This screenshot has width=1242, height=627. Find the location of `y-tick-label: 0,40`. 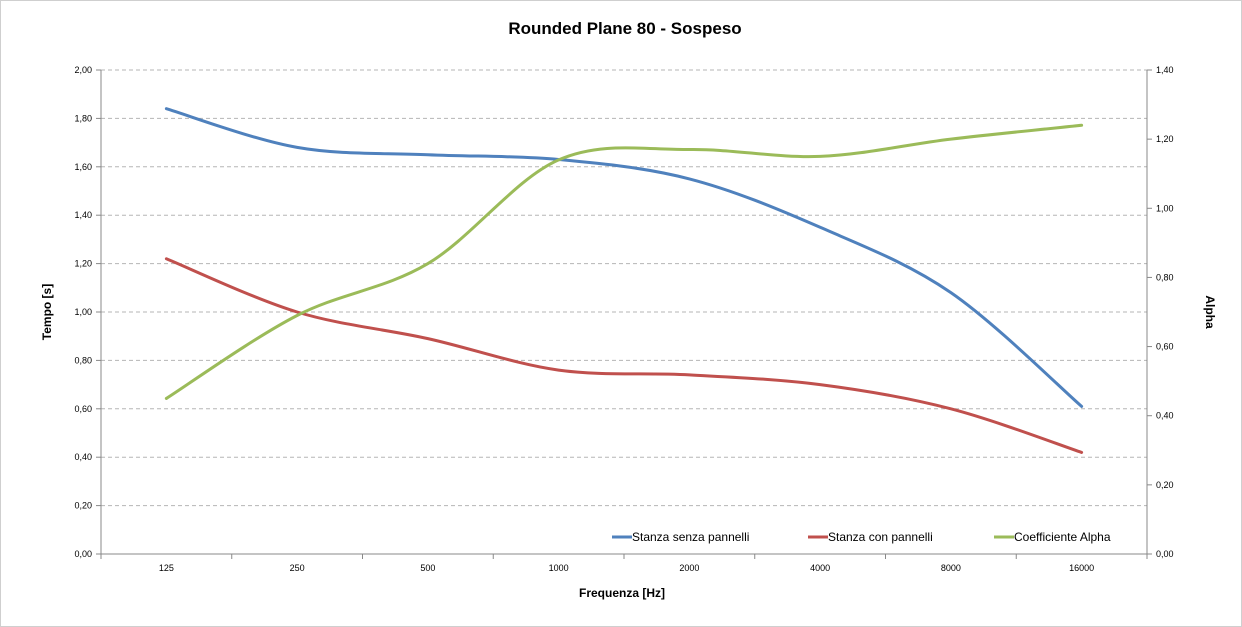

y-tick-label: 0,40 is located at coordinates (83, 457).